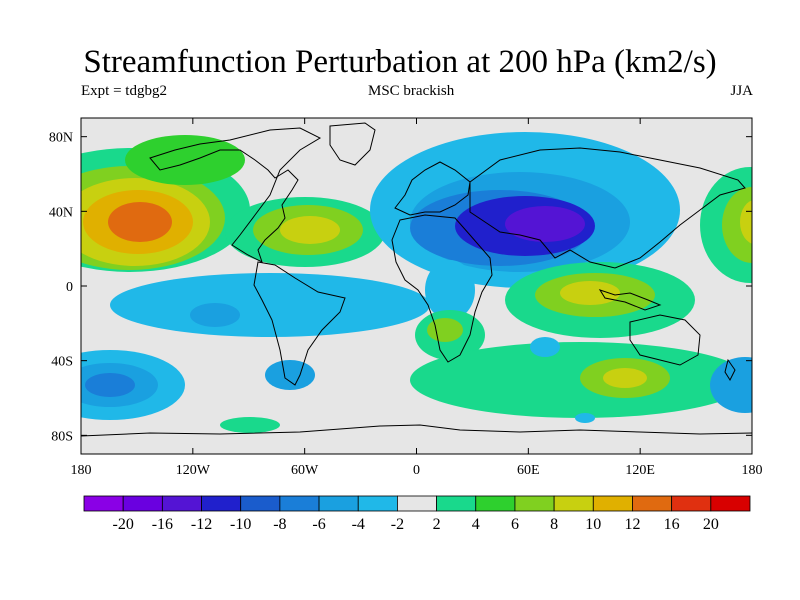 Image resolution: width=800 pixels, height=600 pixels. What do you see at coordinates (201, 524) in the screenshot?
I see `colorbar-level-label: -12` at bounding box center [201, 524].